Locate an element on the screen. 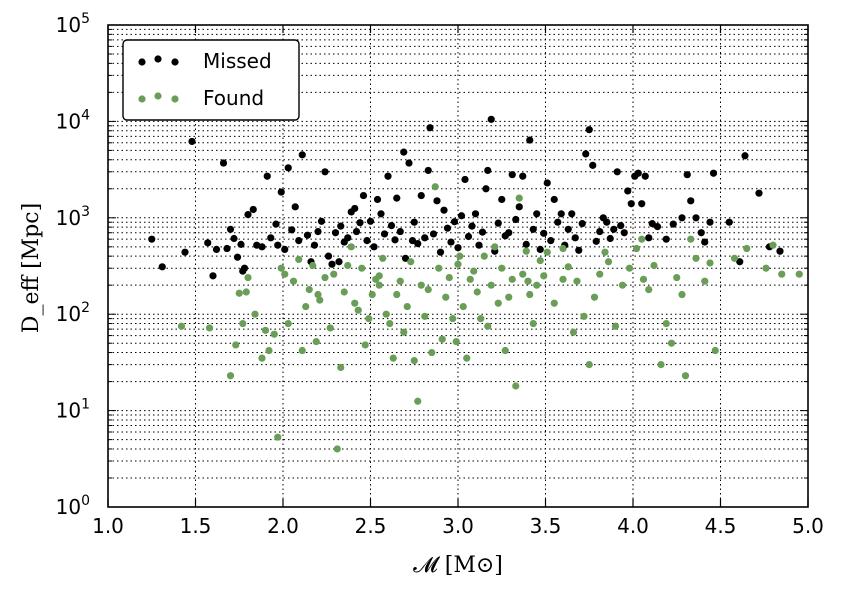  legend-missed-marker is located at coordinates (158, 60).